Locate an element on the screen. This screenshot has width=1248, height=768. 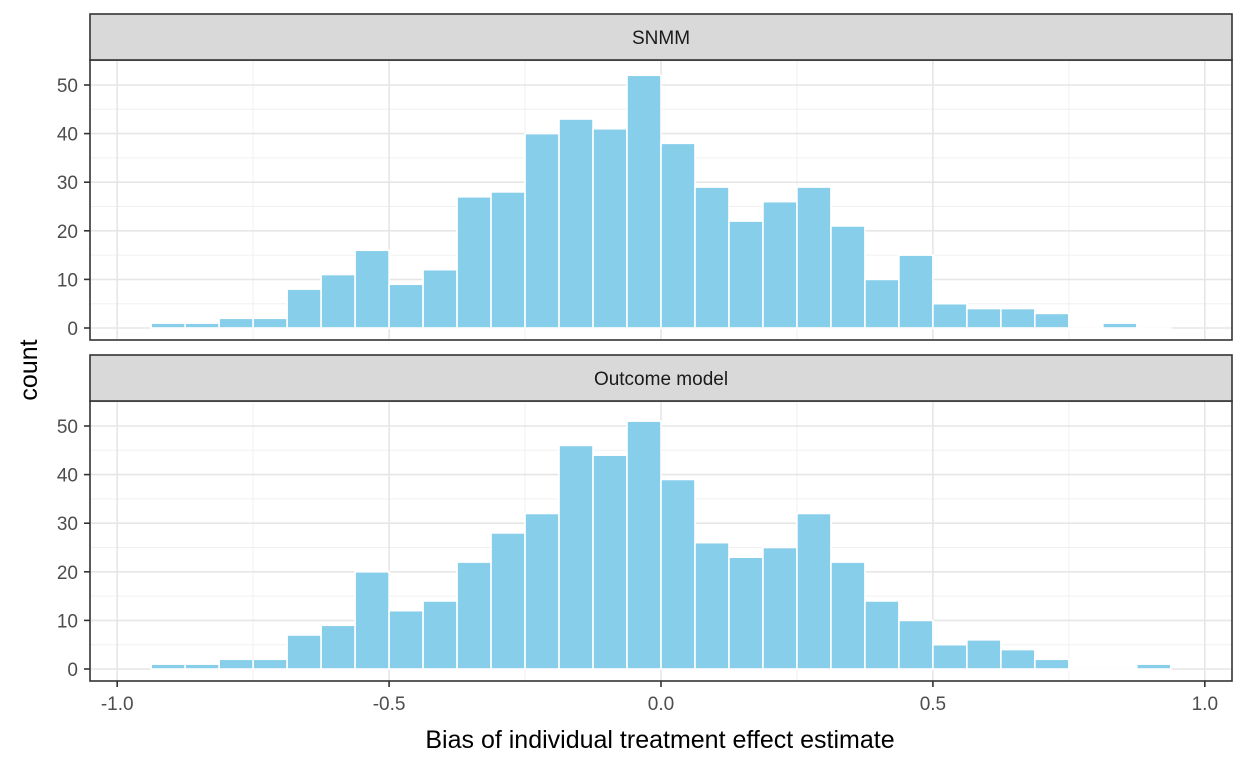
y-axis-title: count is located at coordinates (29, 369).